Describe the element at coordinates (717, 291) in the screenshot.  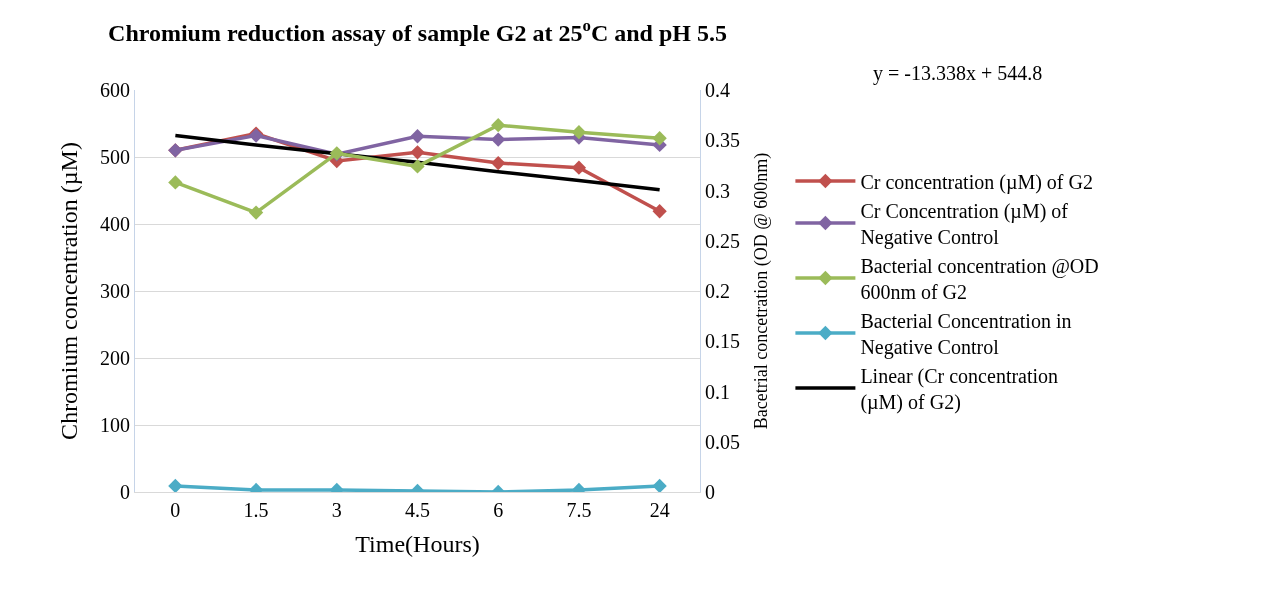
I see `y2-tick-label: 0.2` at that location.